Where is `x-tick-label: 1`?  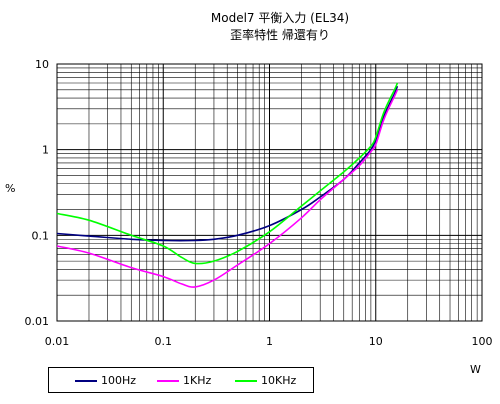
x-tick-label: 1 is located at coordinates (269, 341).